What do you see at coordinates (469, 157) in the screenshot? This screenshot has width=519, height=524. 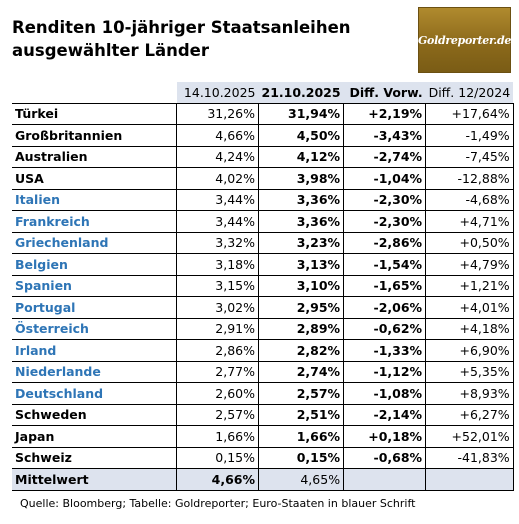 I see `diff-ytd: -7,45%` at bounding box center [469, 157].